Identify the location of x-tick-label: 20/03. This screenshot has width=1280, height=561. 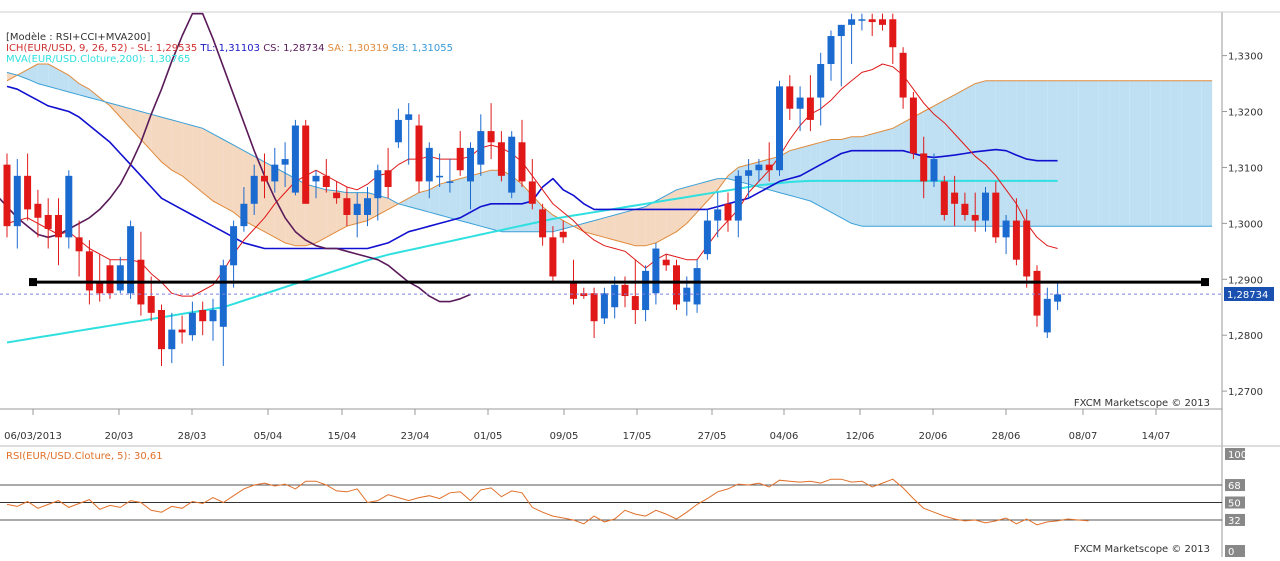
(119, 436).